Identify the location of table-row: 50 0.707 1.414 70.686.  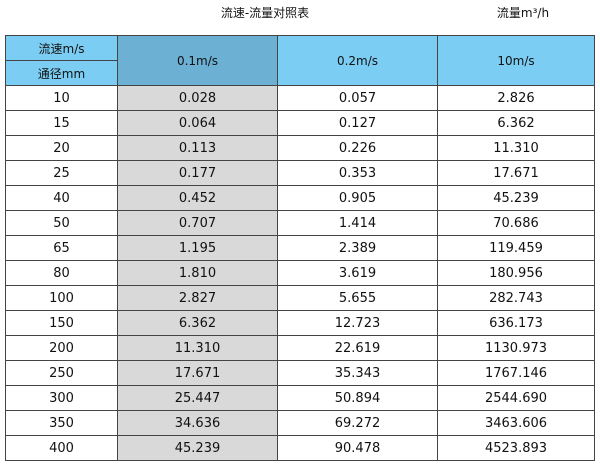
(300, 223).